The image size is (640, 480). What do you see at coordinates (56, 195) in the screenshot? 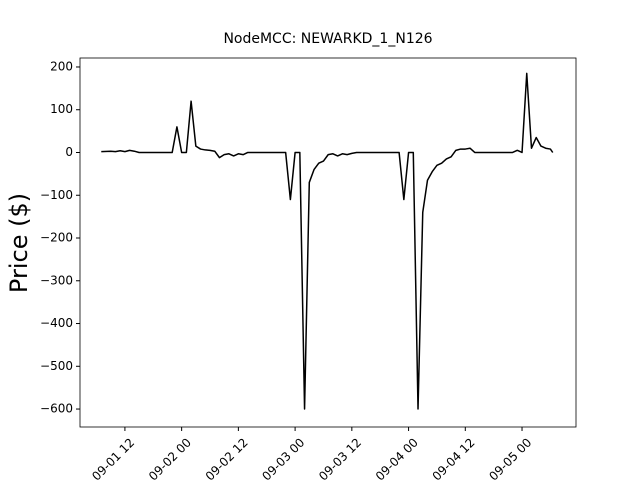
I see `y-tick-label: −100` at bounding box center [56, 195].